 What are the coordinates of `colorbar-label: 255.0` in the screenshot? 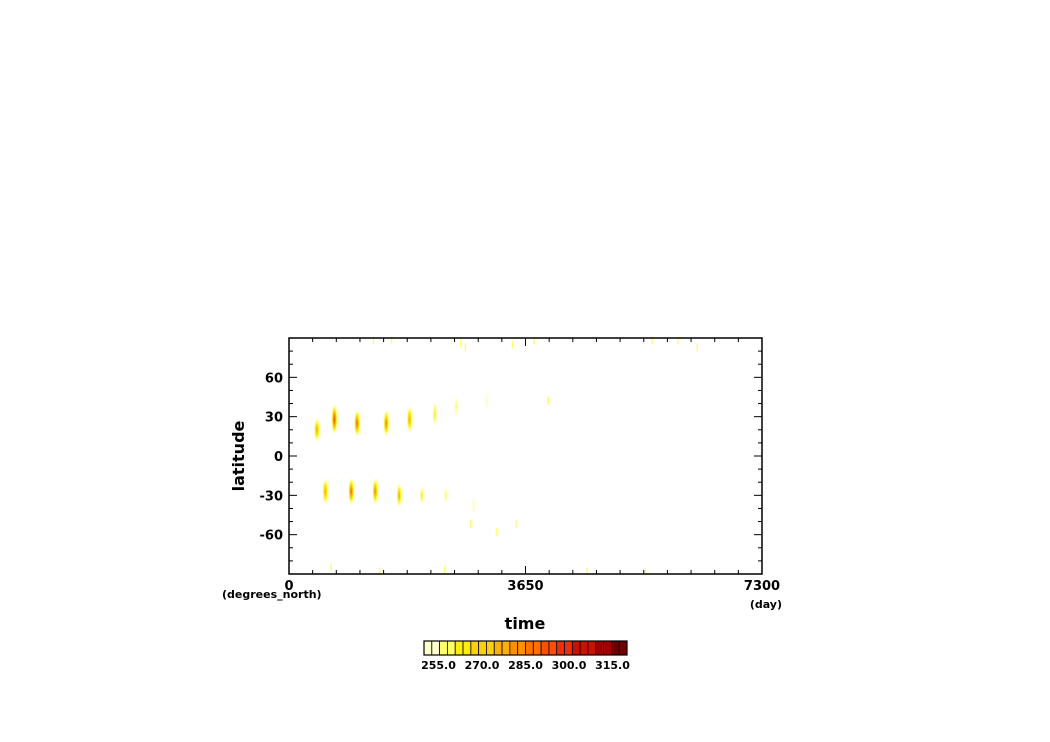 It's located at (438, 665).